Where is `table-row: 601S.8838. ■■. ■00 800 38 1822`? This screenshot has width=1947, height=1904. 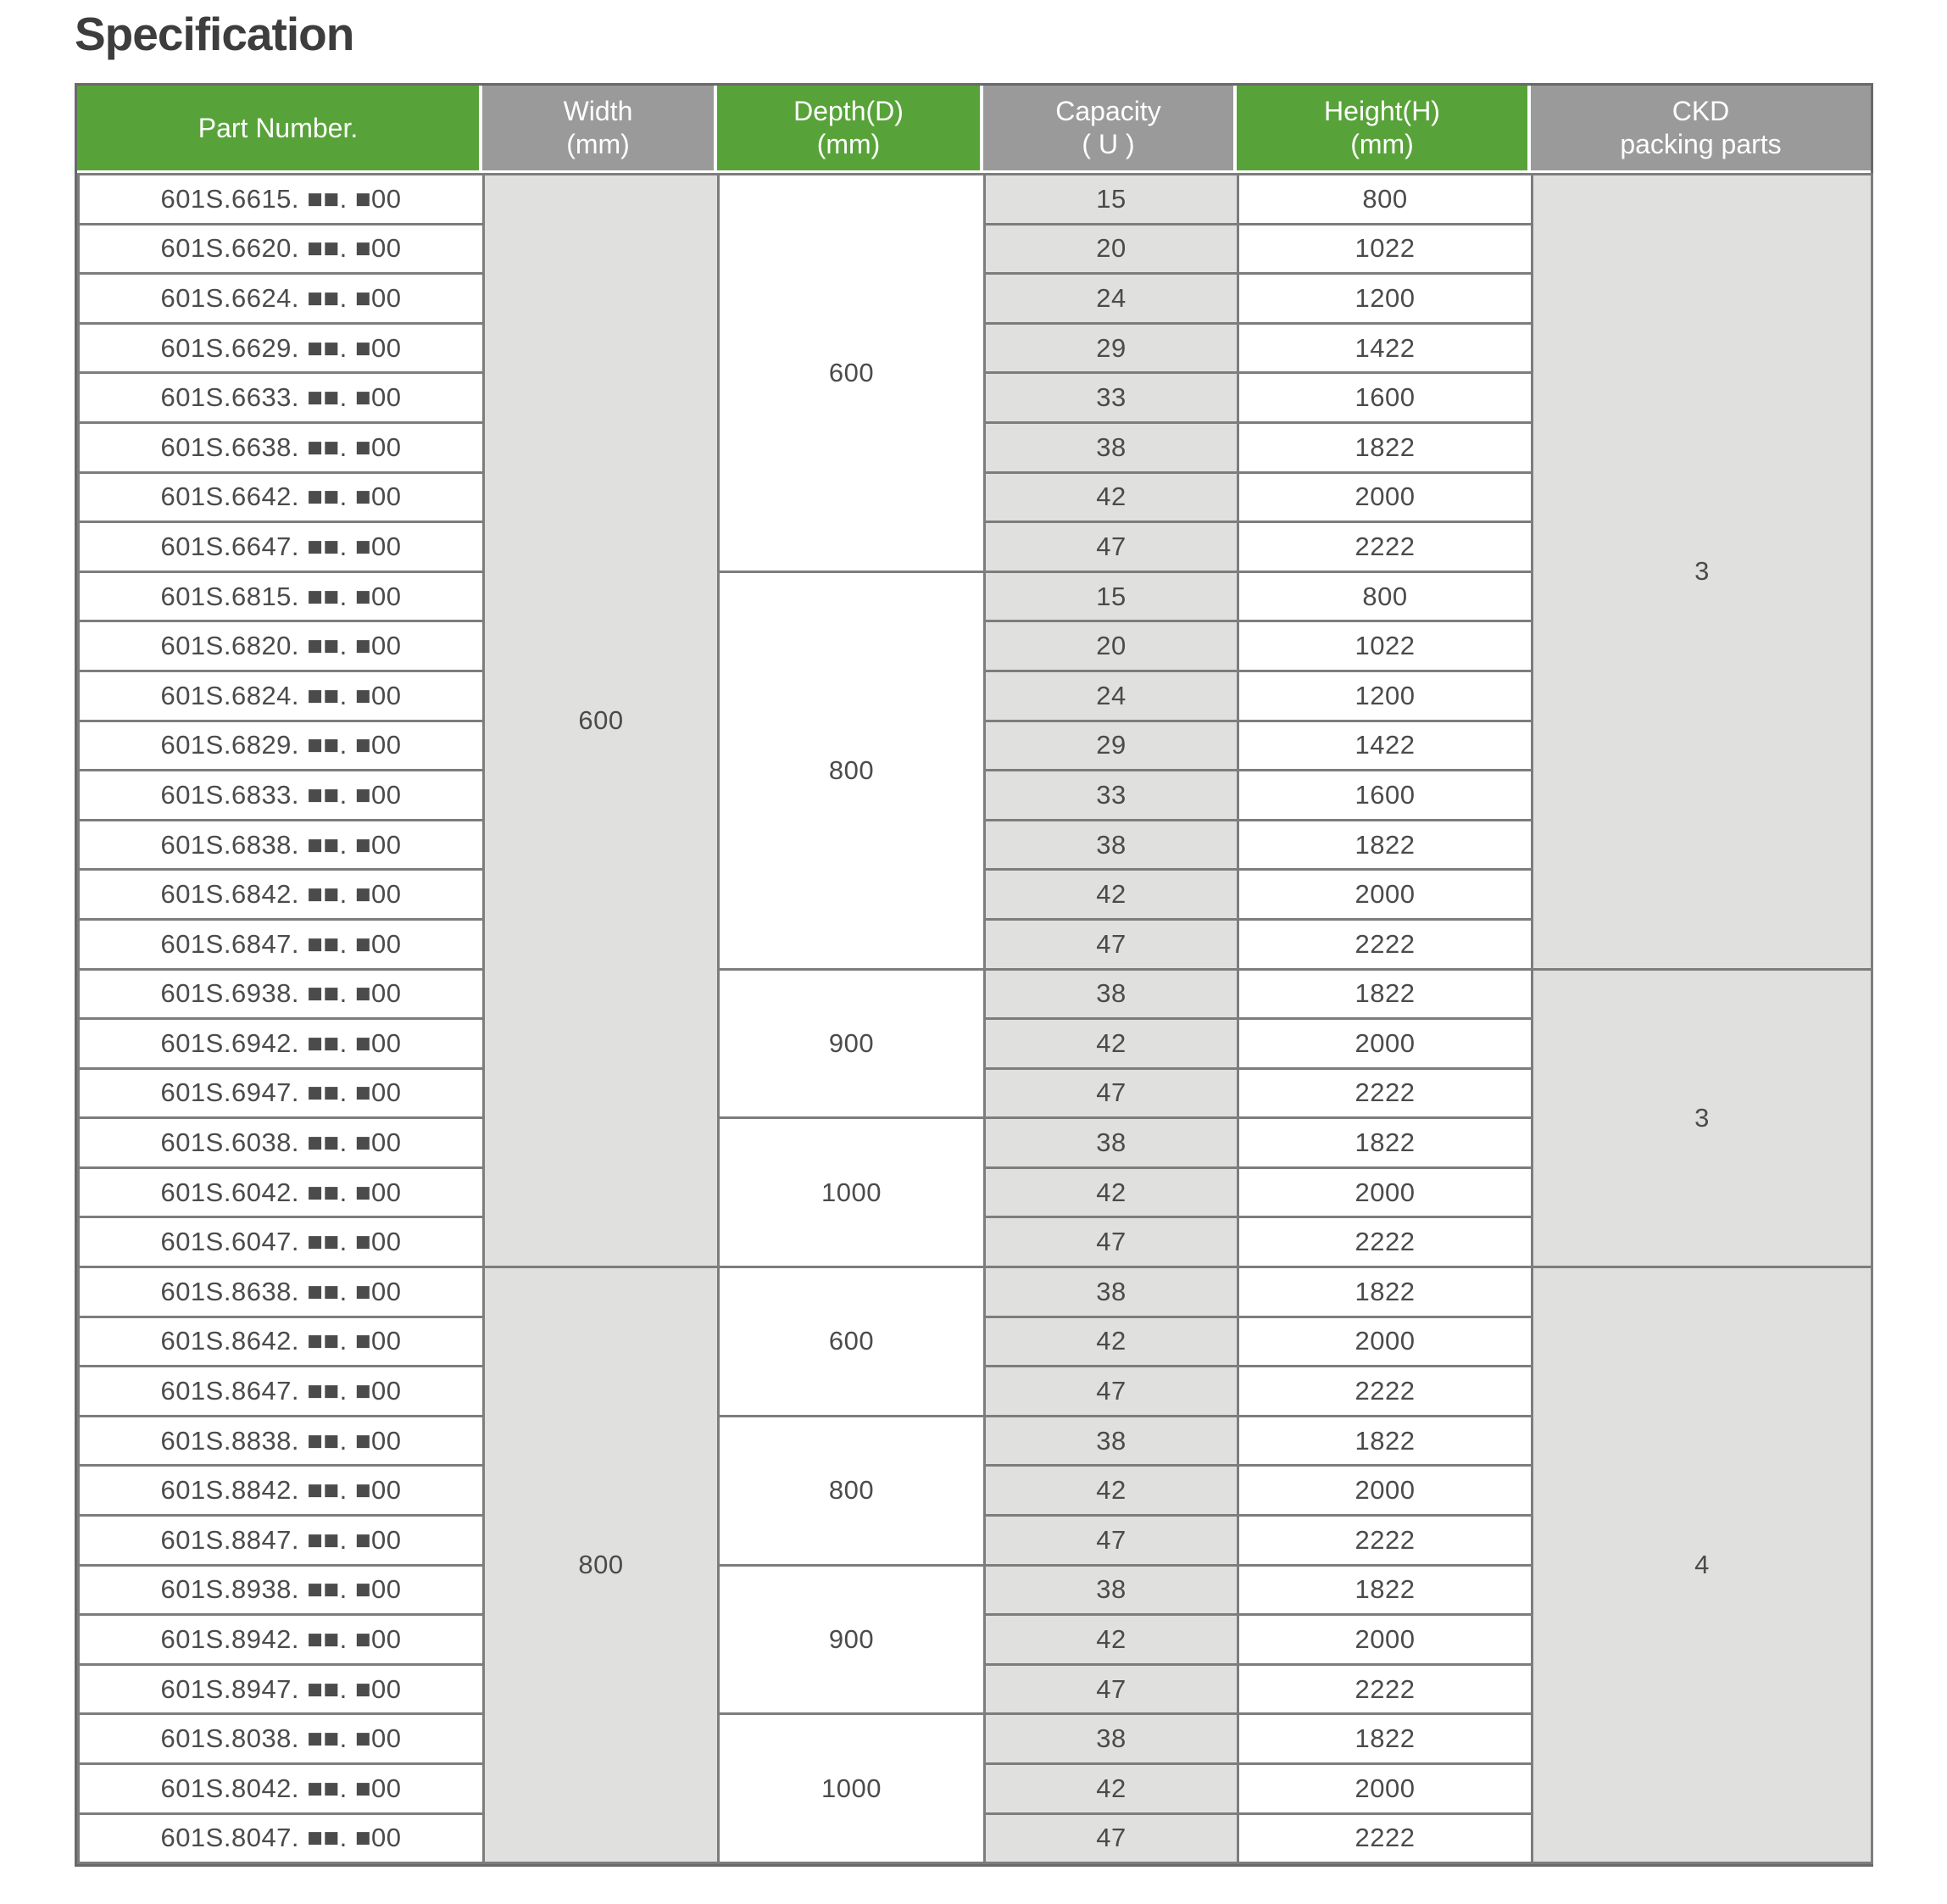
table-row: 601S.8838. ■■. ■00 800 38 1822 is located at coordinates (974, 1491).